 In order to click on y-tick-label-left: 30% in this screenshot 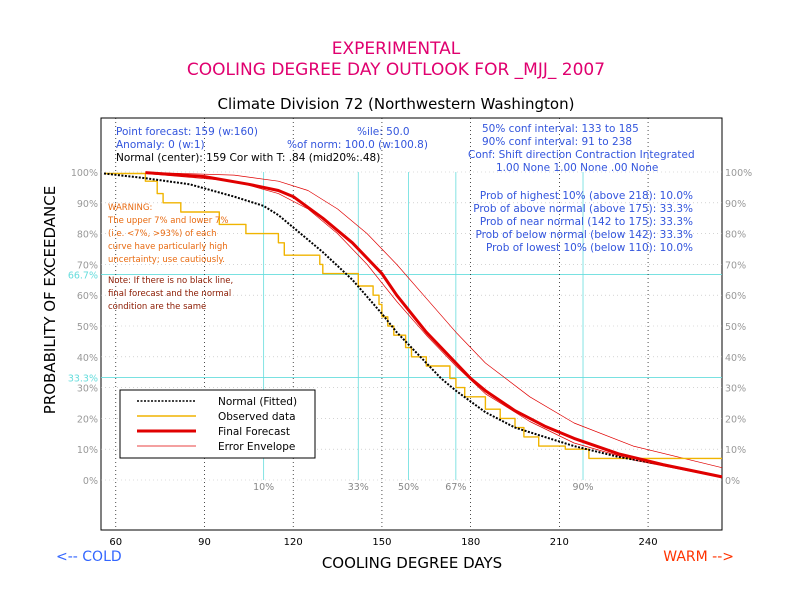, I will do `click(87, 389)`.